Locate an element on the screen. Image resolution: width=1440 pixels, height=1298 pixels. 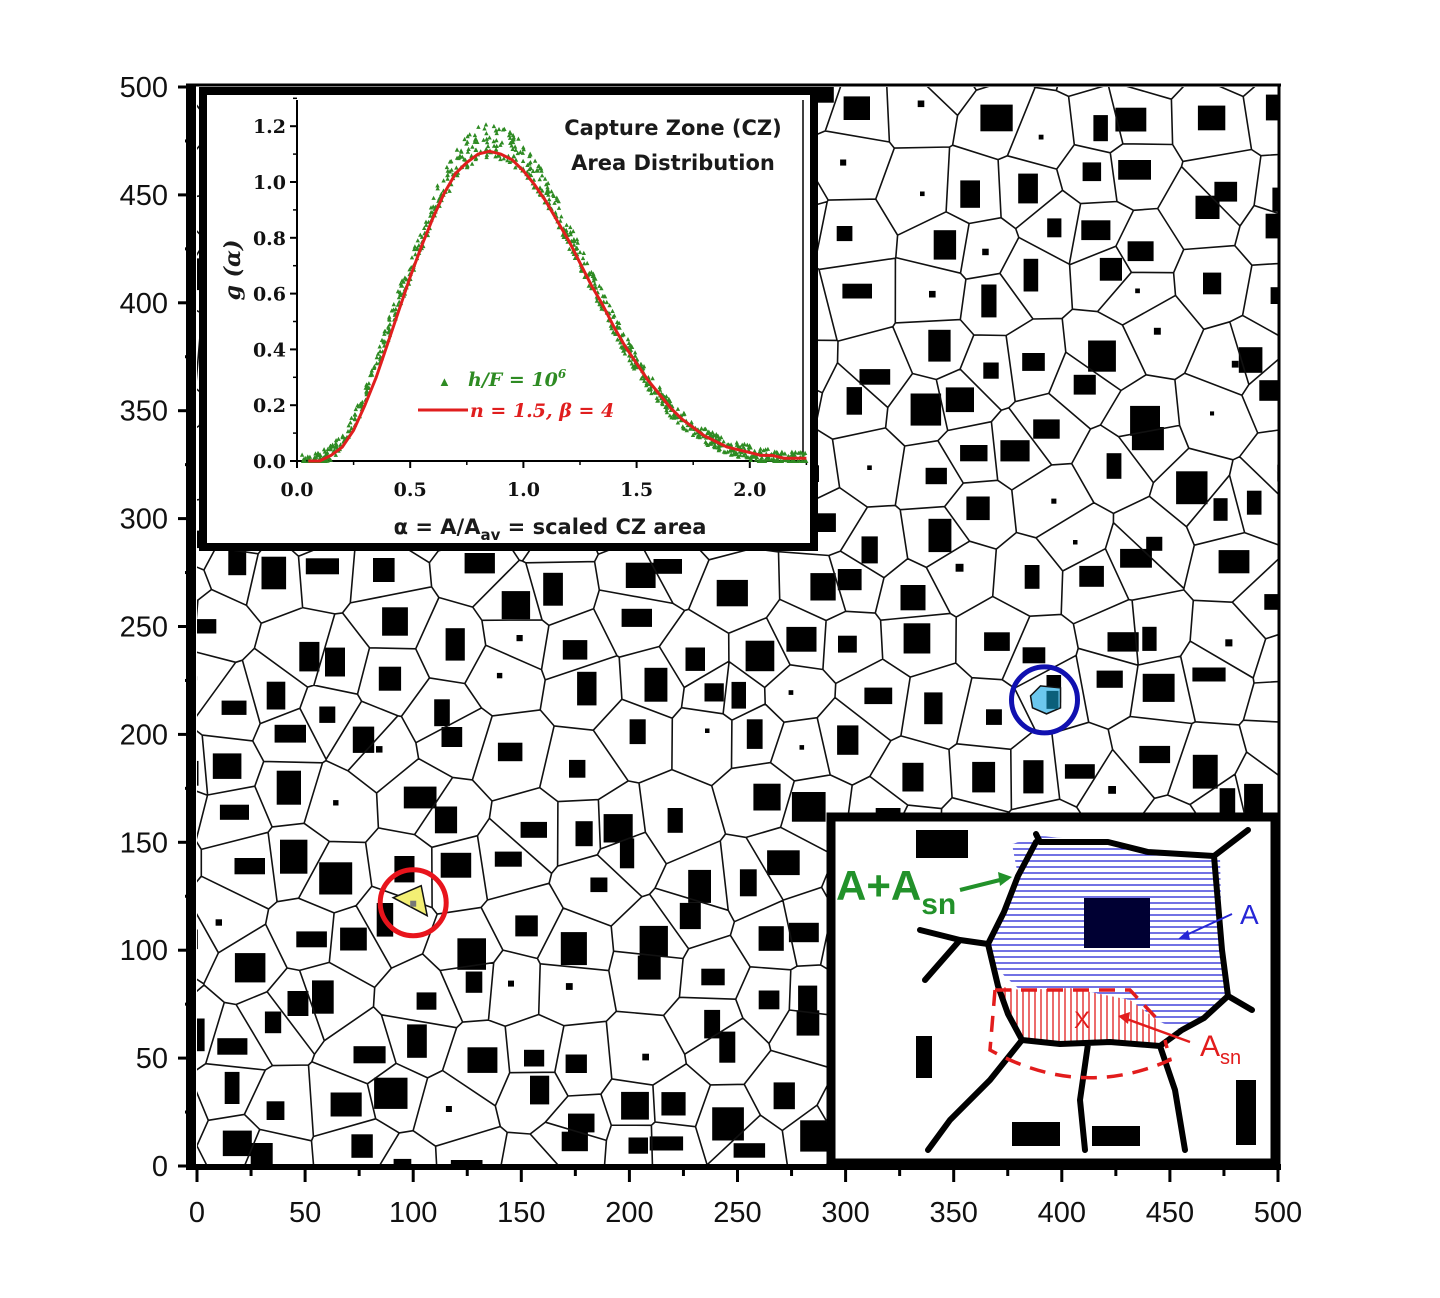
y-tick-label: 100 is located at coordinates (144, 951).